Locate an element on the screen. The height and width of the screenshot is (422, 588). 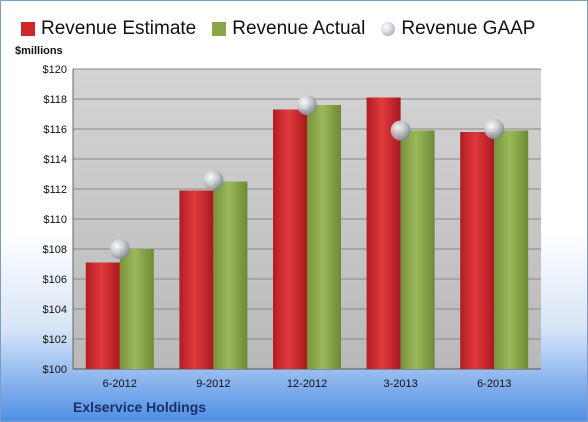
legend-item-estimate: Revenue Estimate is located at coordinates (108, 29).